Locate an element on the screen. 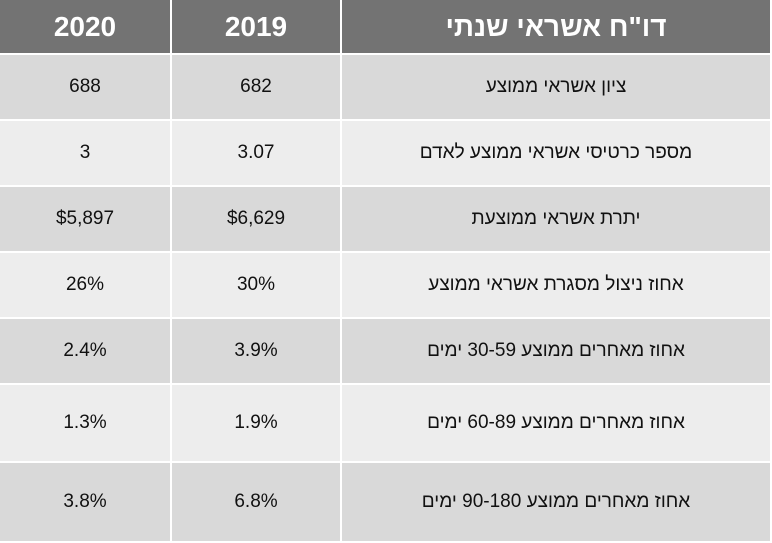  header-2019: 2019 is located at coordinates (257, 27).